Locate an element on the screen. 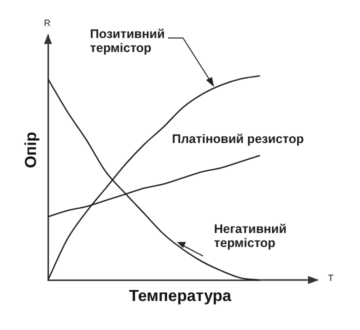 Image resolution: width=360 pixels, height=330 pixels. y-axis-title: Опір is located at coordinates (32, 150).